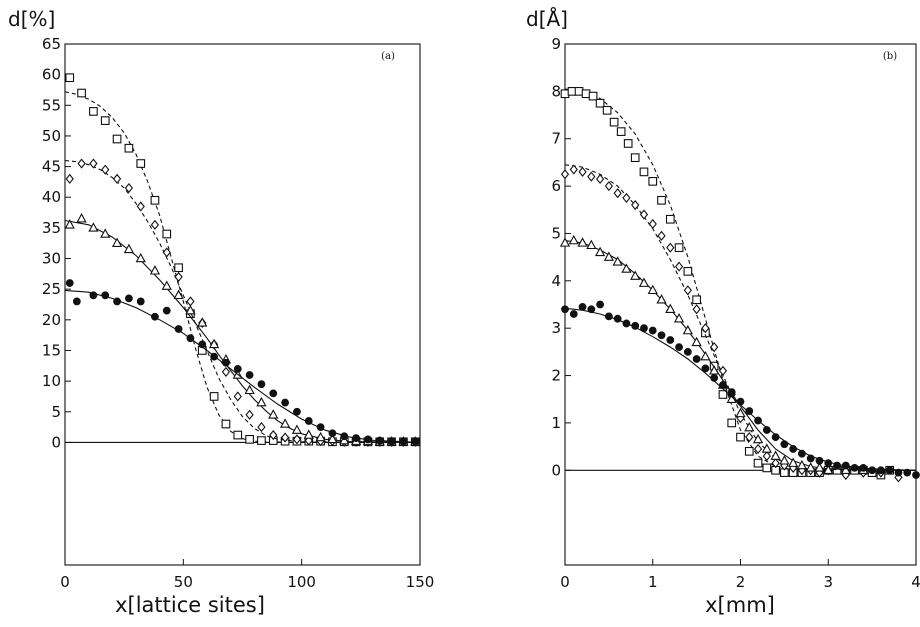 Image resolution: width=920 pixels, height=627 pixels. What do you see at coordinates (190, 605) in the screenshot?
I see `x-axis-label: x[lattice sites]` at bounding box center [190, 605].